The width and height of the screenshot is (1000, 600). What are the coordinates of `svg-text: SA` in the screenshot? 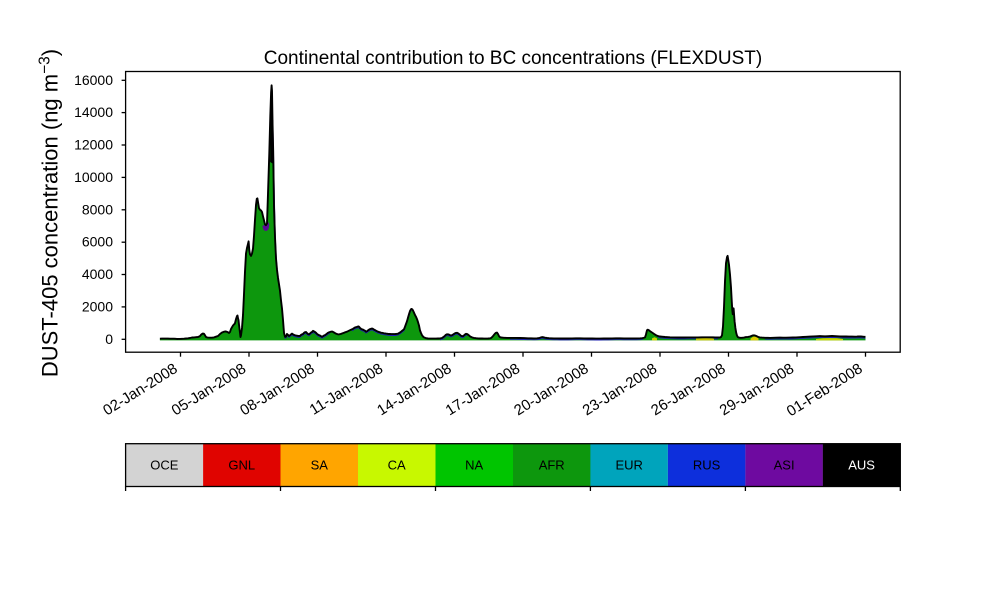 It's located at (320, 464).